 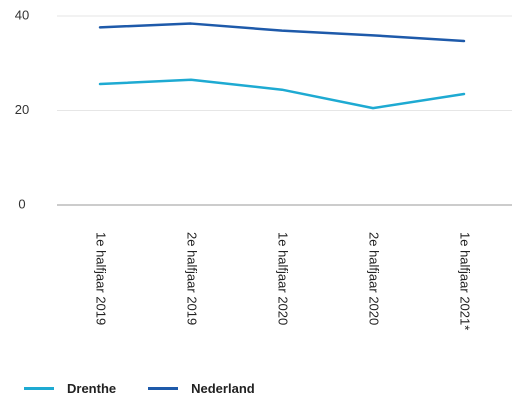 I want to click on y-tick-label: 40, so click(x=22, y=14).